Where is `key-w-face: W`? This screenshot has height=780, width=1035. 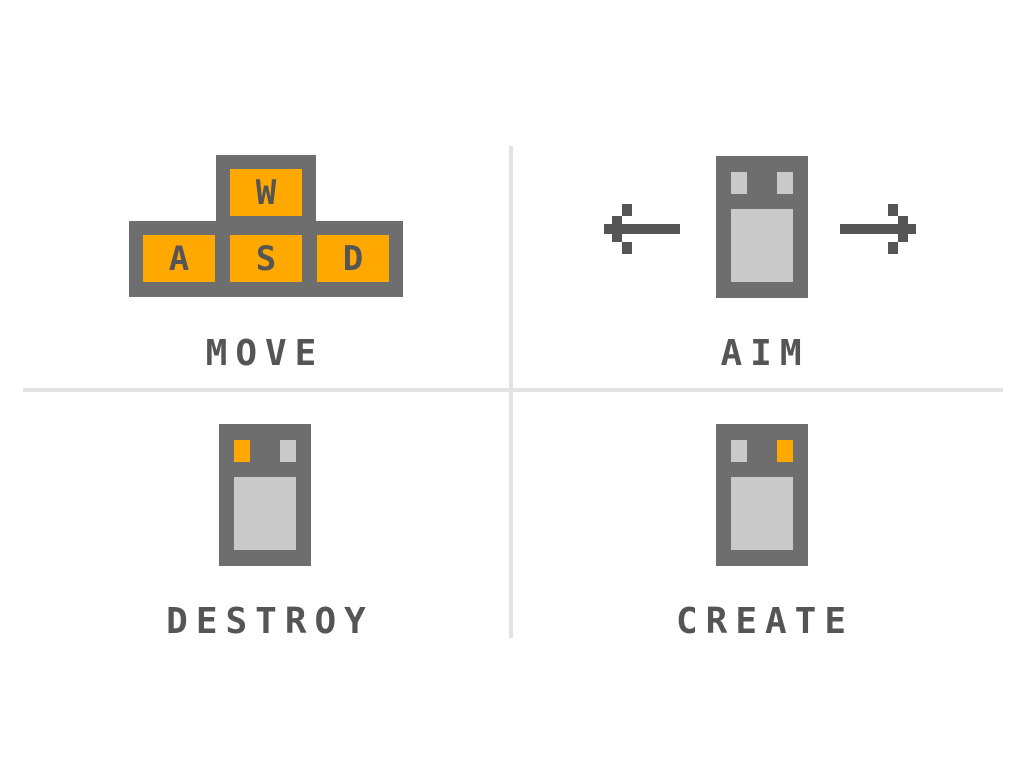
key-w-face: W is located at coordinates (266, 192).